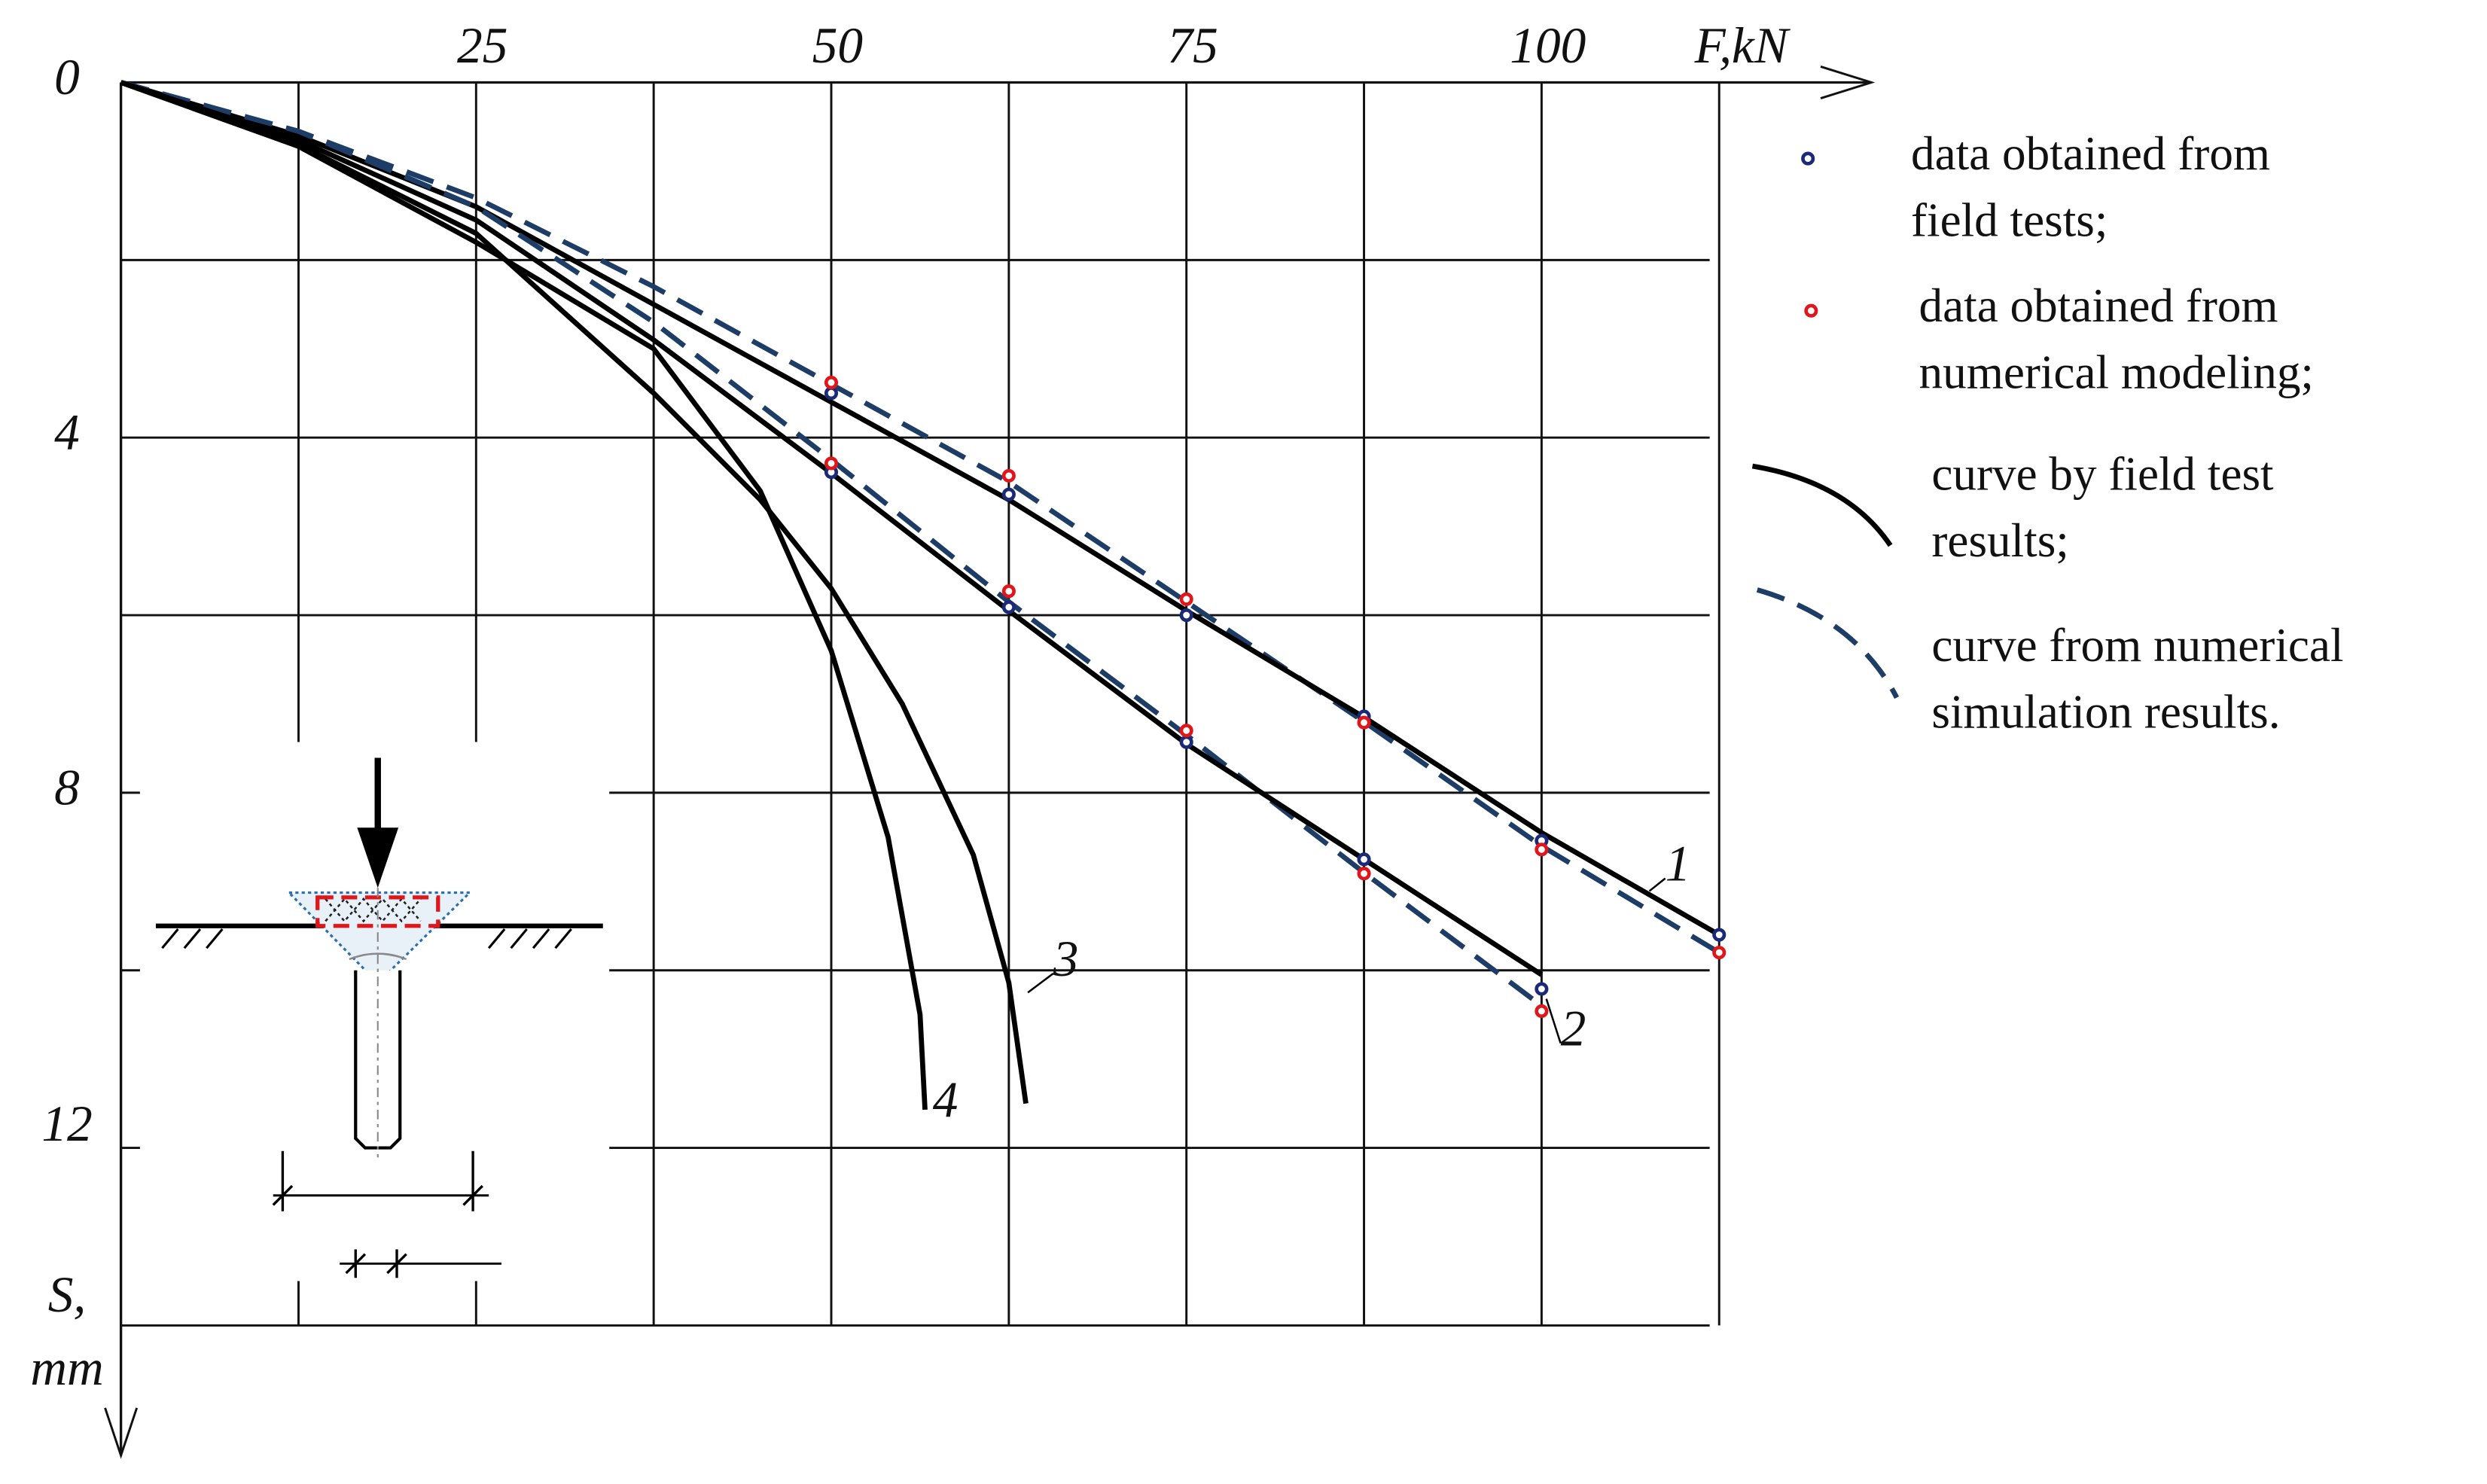 This screenshot has width=2487, height=1484. What do you see at coordinates (2102, 473) in the screenshot?
I see `legend-label: curve by field test` at bounding box center [2102, 473].